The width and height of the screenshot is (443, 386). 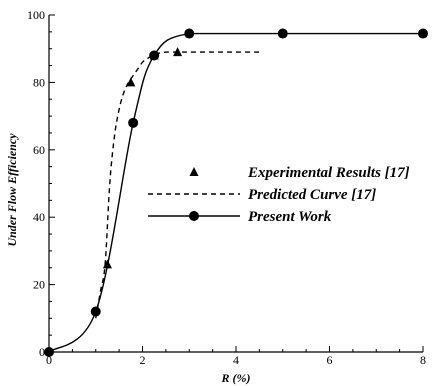 What do you see at coordinates (312, 195) in the screenshot?
I see `legend-label: Predicted Curve [17]` at bounding box center [312, 195].